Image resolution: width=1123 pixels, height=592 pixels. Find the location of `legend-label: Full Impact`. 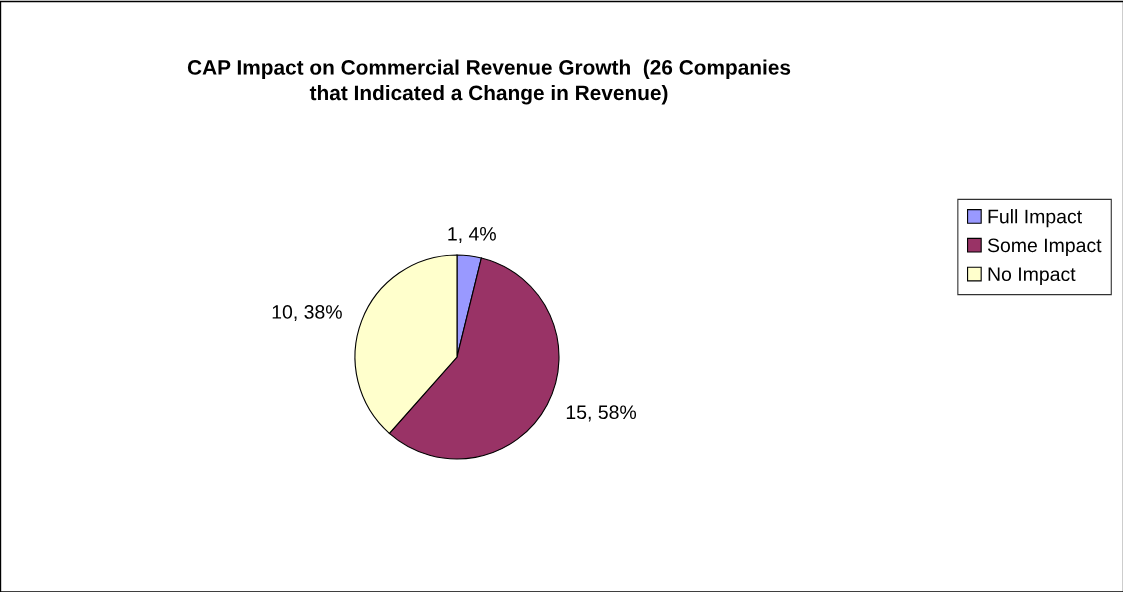

legend-label: Full Impact is located at coordinates (1035, 218).